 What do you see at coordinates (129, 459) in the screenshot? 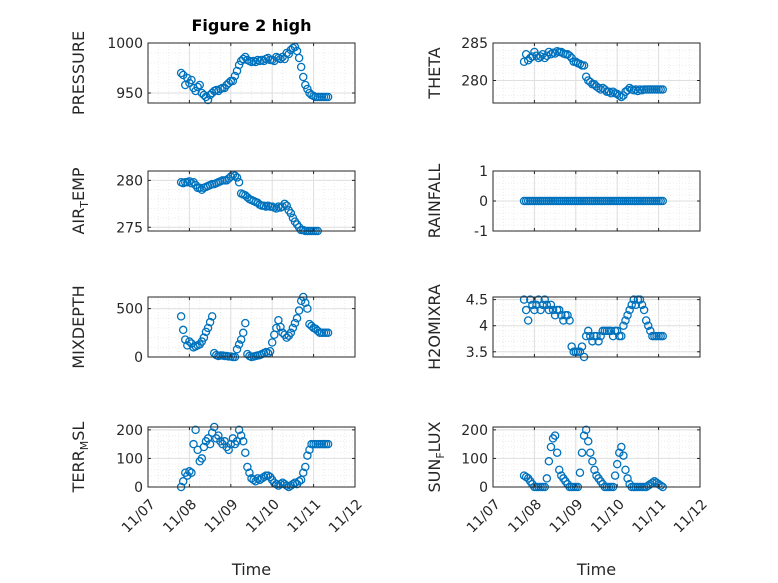
I see `y-tick-label: 100` at bounding box center [129, 459].